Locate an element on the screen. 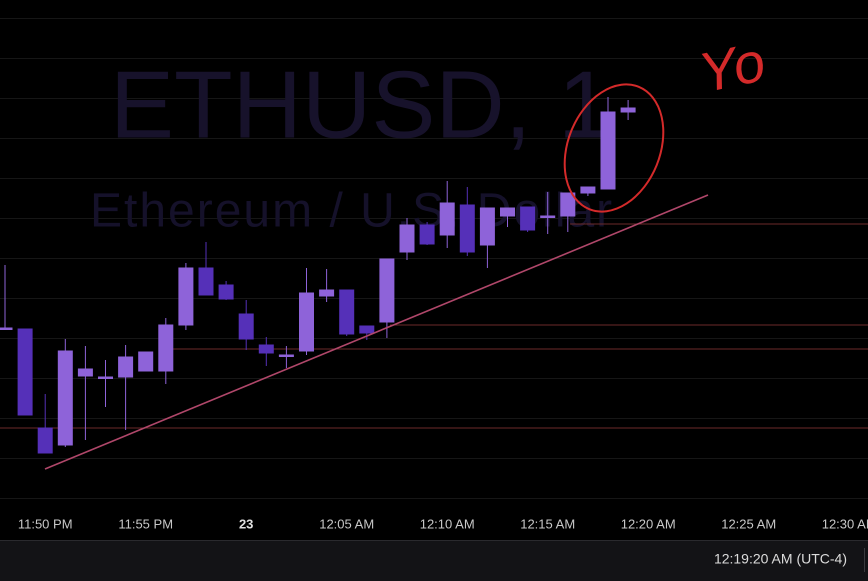  x-tick-label: 11:50 PM is located at coordinates (45, 523).